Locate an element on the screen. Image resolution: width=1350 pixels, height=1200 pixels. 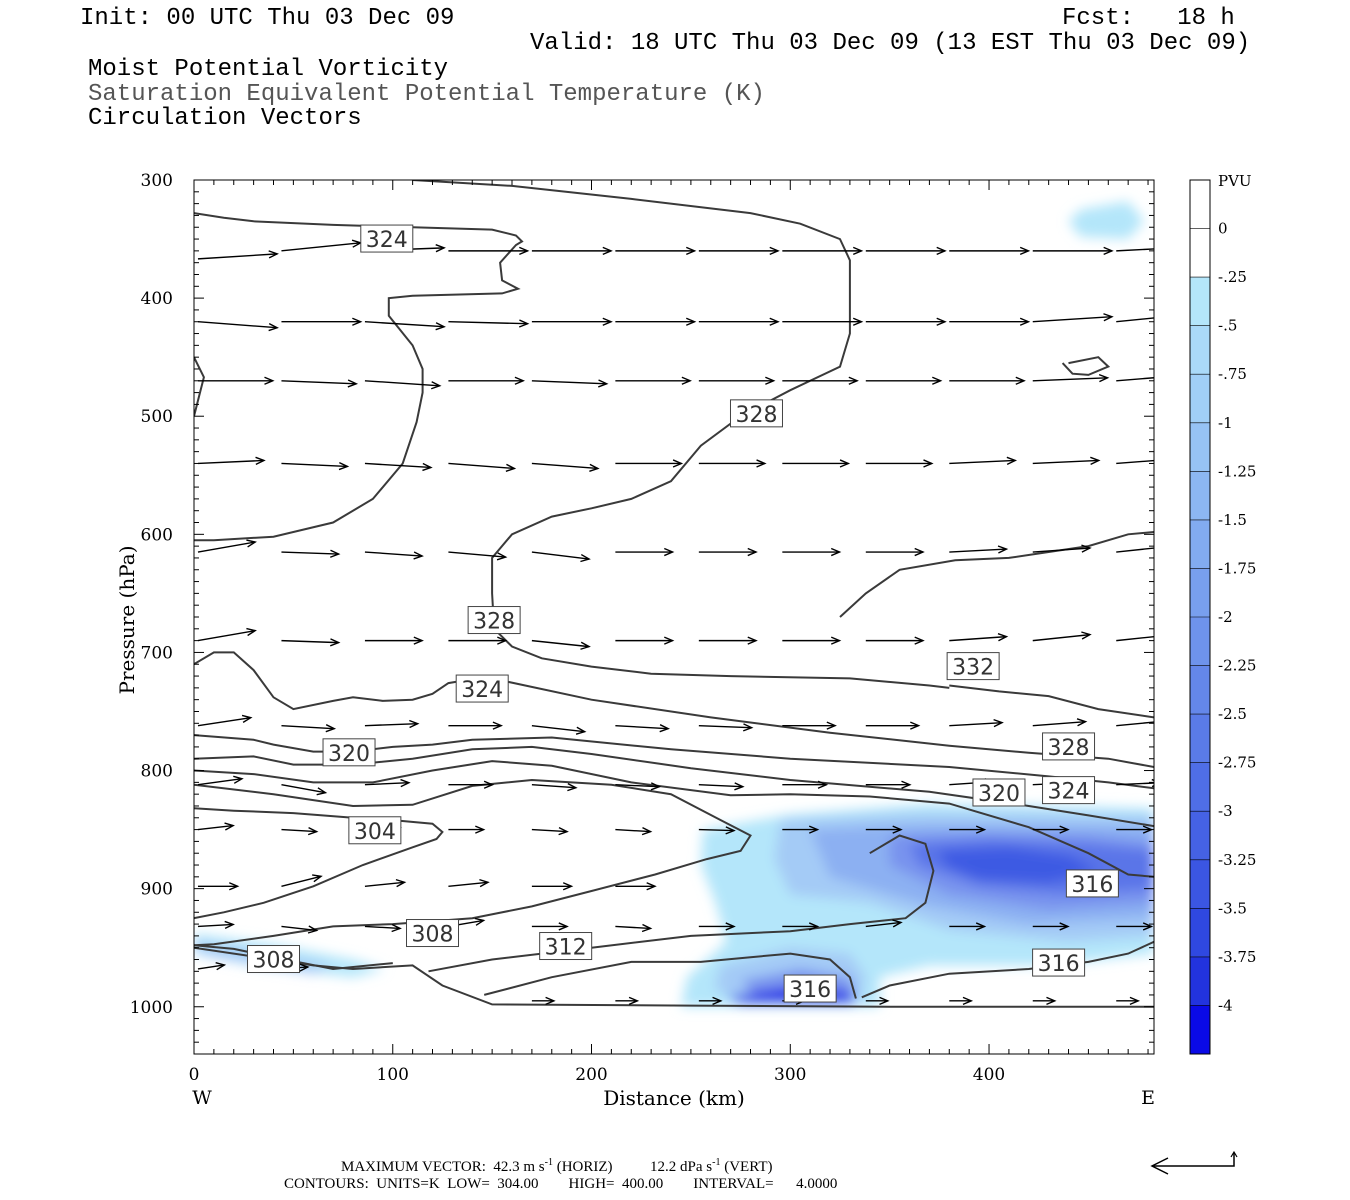
field-title-3: Circulation Vectors is located at coordinates (225, 118).